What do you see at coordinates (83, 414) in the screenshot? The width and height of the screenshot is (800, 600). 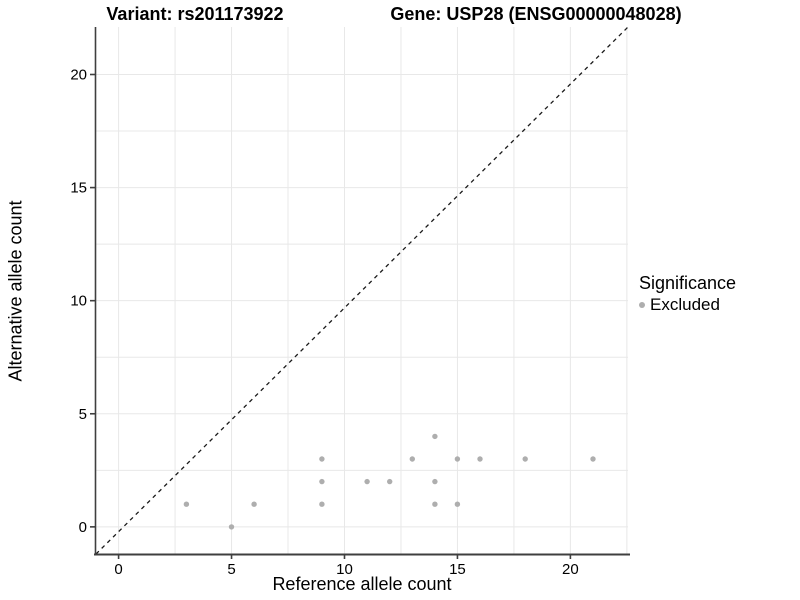 I see `y-tick-label: 5` at bounding box center [83, 414].